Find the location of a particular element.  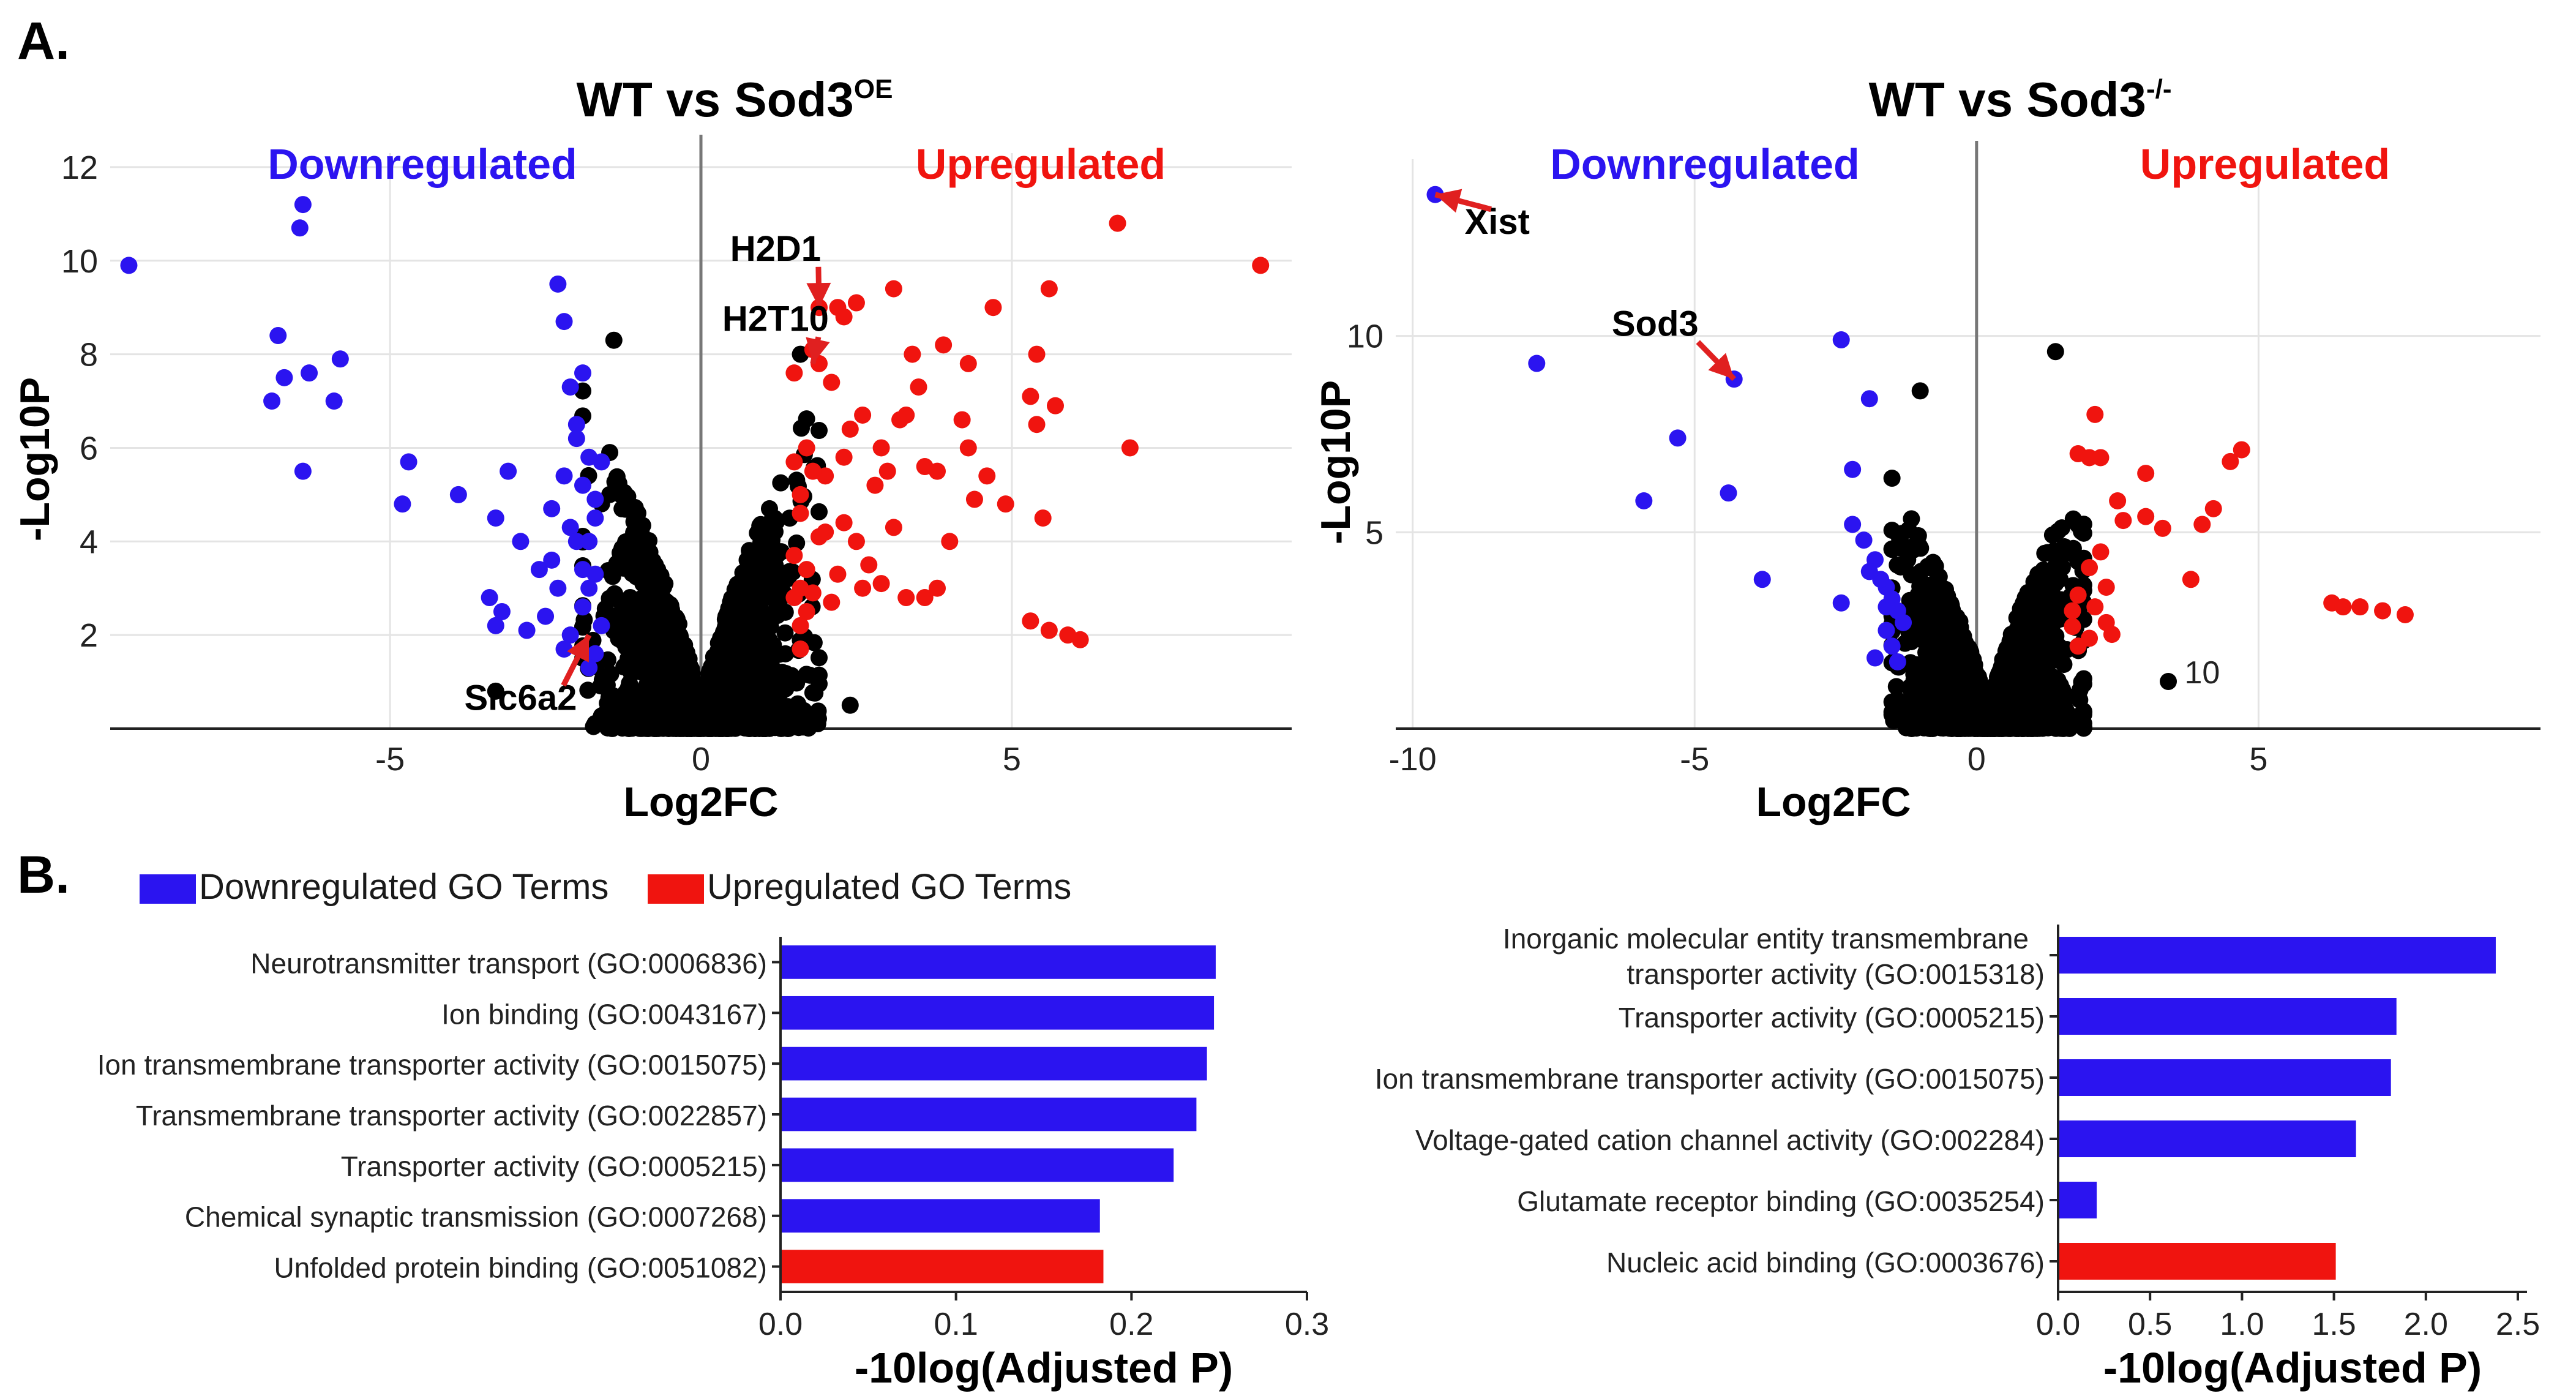

annotation-arrowhead is located at coordinates (1721, 366).